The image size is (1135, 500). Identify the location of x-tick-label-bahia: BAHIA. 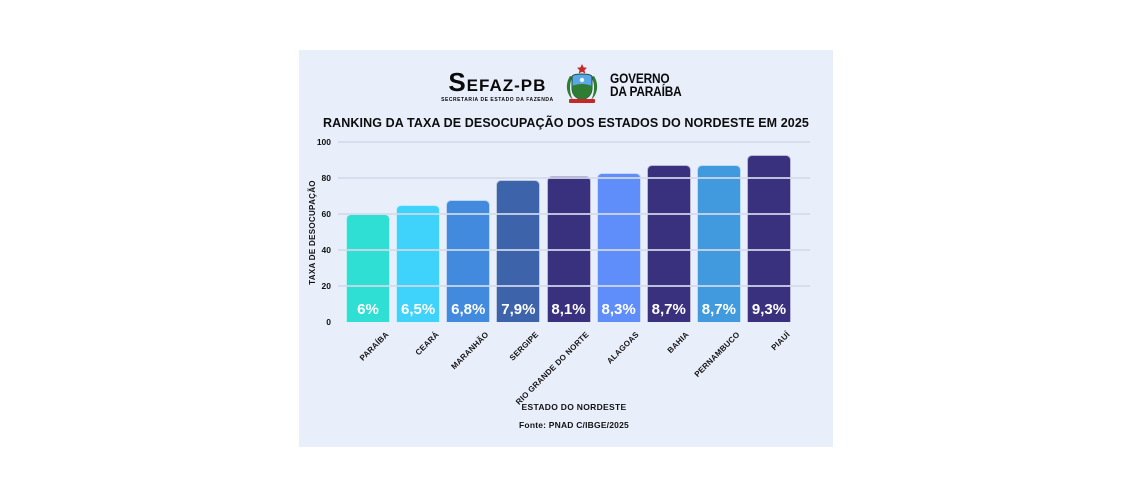
(679, 342).